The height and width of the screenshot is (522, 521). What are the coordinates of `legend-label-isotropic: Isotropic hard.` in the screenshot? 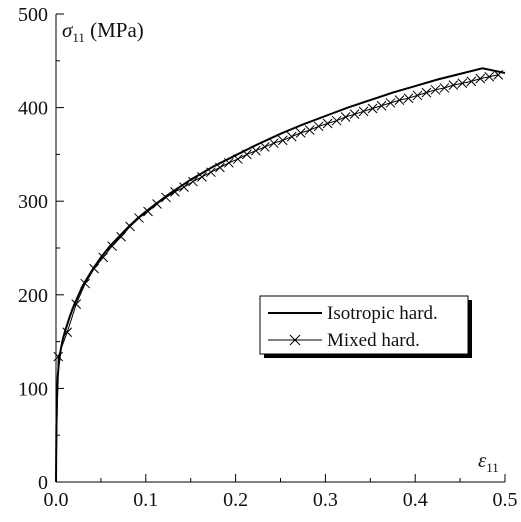 It's located at (382, 313).